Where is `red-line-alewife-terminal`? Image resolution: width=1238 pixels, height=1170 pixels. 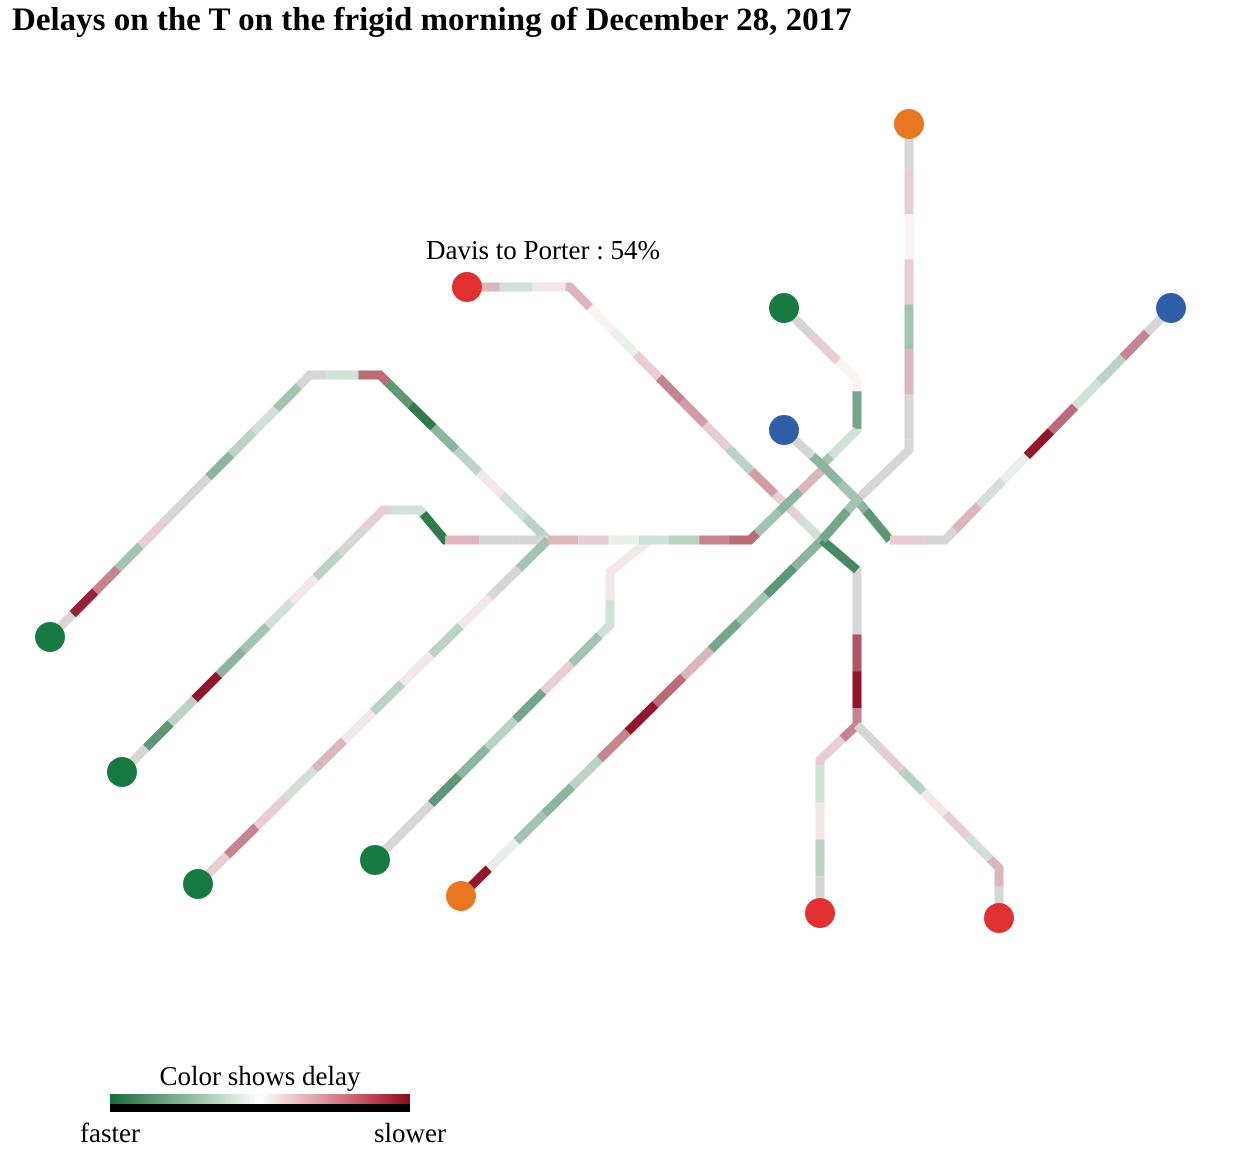
red-line-alewife-terminal is located at coordinates (467, 287).